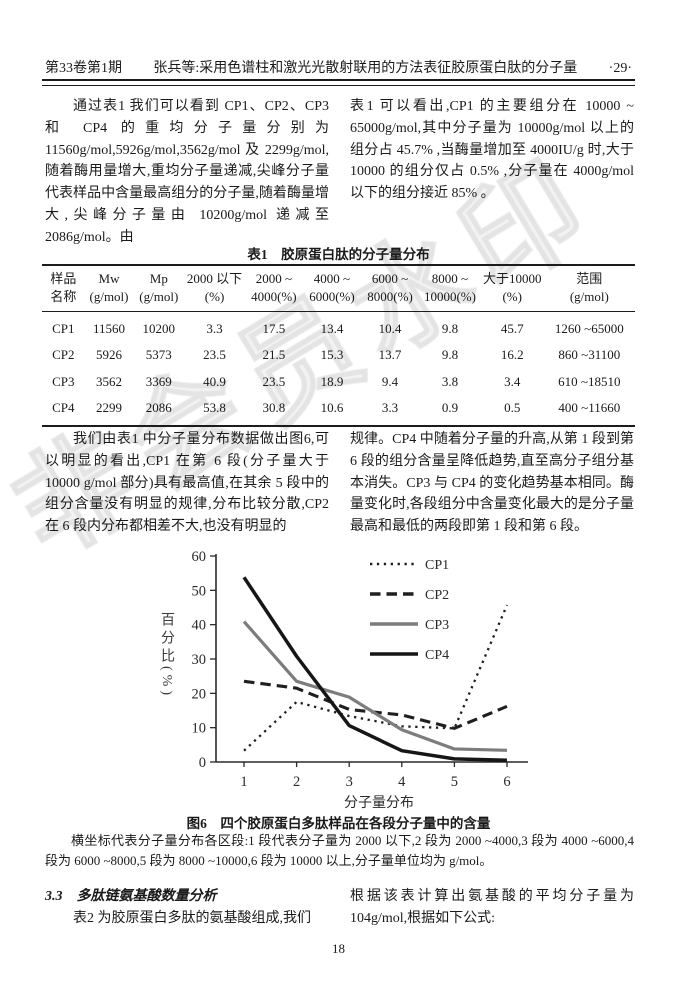  I want to click on series-line-cp1, so click(376, 678).